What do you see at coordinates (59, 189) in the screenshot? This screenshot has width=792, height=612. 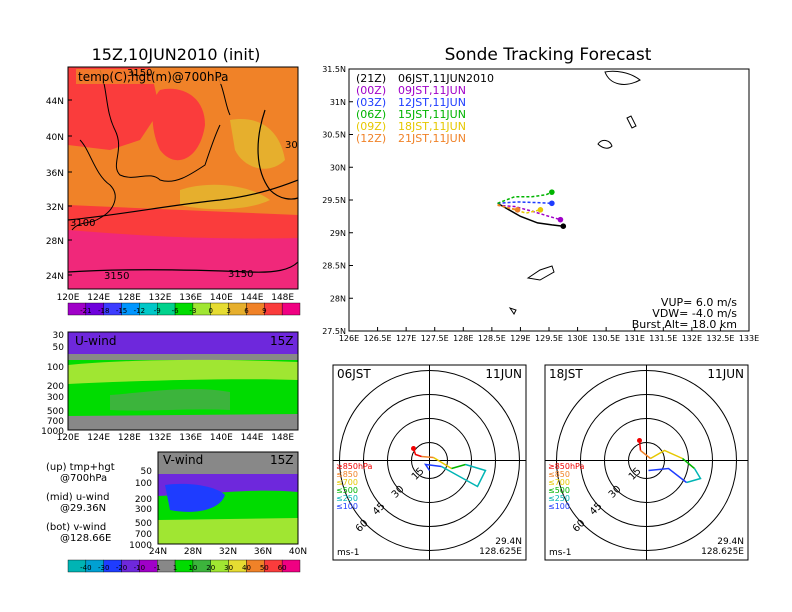 I see `init-lat-ticks: 44N 40N 36N 32N 28N 24N` at bounding box center [59, 189].